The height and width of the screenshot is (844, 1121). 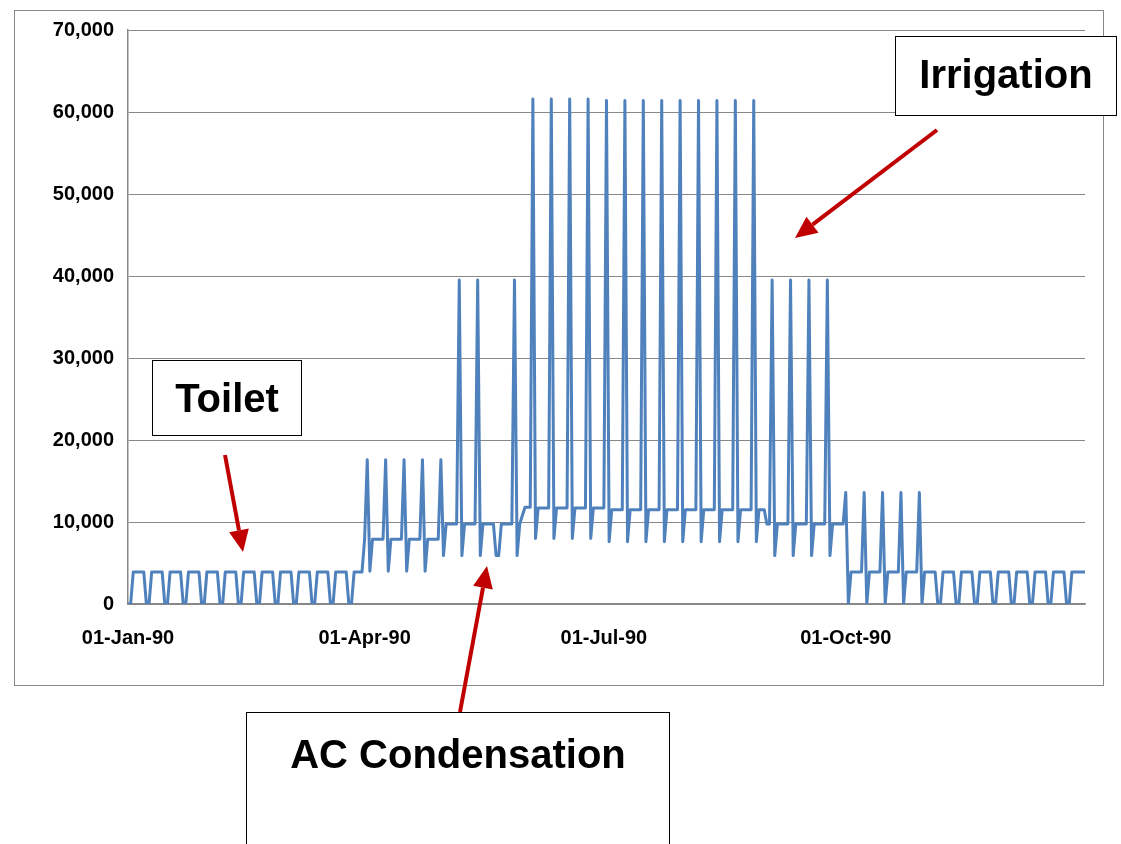 What do you see at coordinates (604, 636) in the screenshot?
I see `x-tick-label: 01-Jul-90` at bounding box center [604, 636].